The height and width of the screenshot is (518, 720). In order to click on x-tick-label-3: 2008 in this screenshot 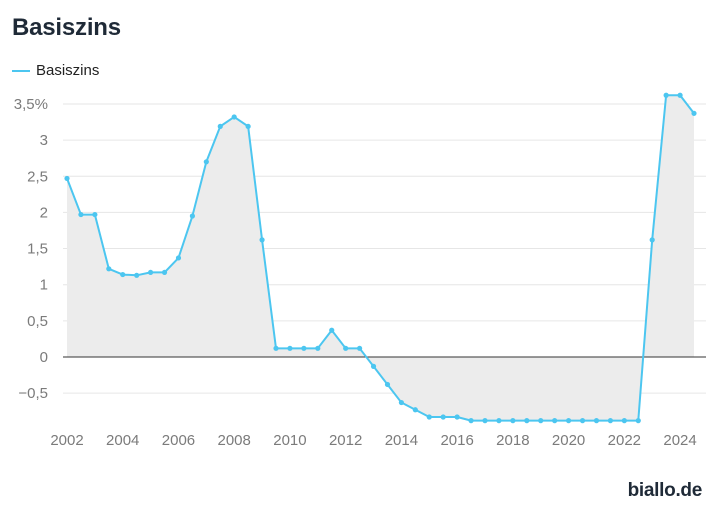, I will do `click(234, 440)`.